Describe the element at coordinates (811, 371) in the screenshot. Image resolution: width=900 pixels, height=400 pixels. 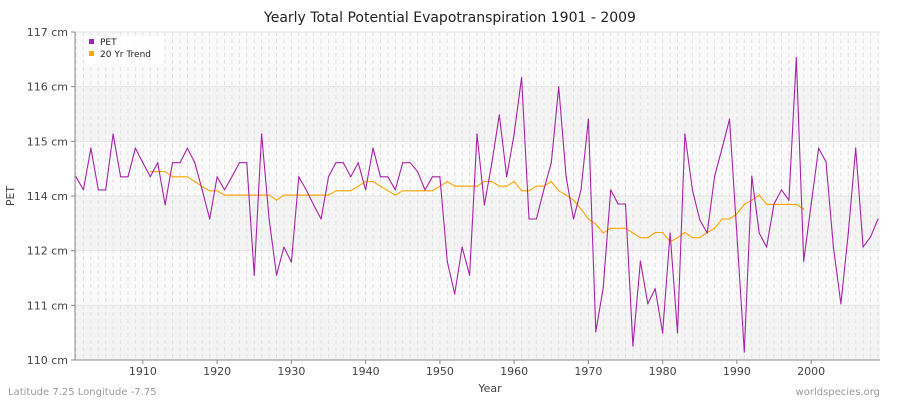
I see `x-tick-label: 2000` at that location.